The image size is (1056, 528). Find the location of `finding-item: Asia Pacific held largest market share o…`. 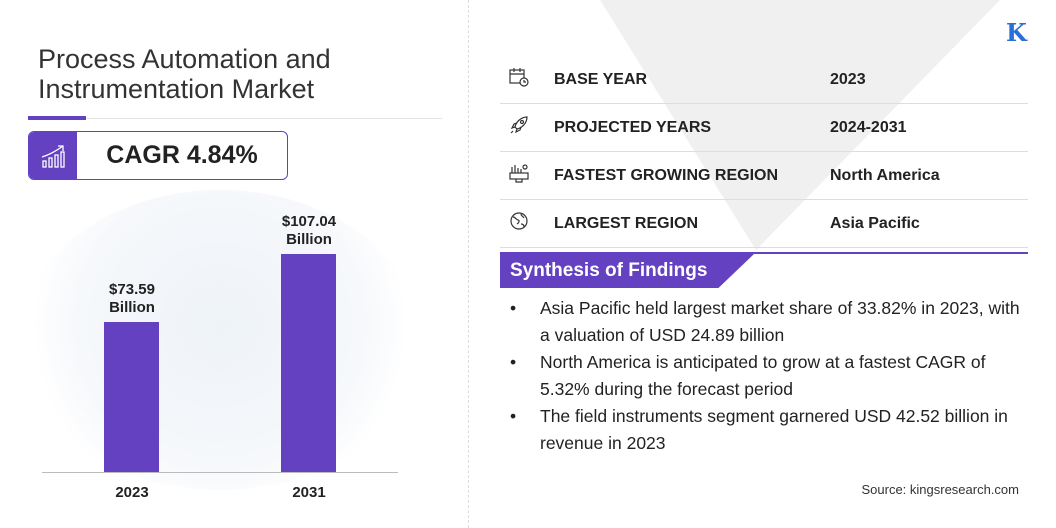

finding-item: Asia Pacific held largest market share o… is located at coordinates (768, 322).